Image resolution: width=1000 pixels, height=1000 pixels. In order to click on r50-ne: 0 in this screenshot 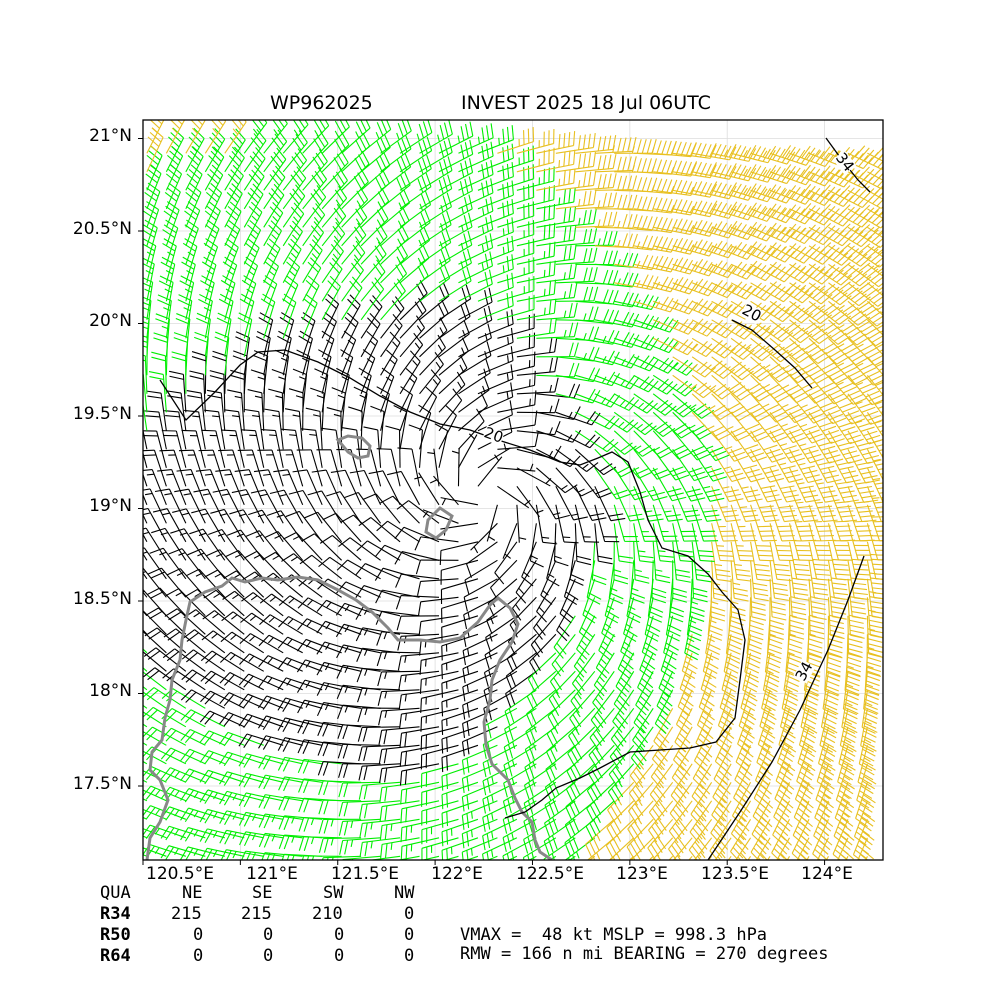, I will do `click(198, 935)`.